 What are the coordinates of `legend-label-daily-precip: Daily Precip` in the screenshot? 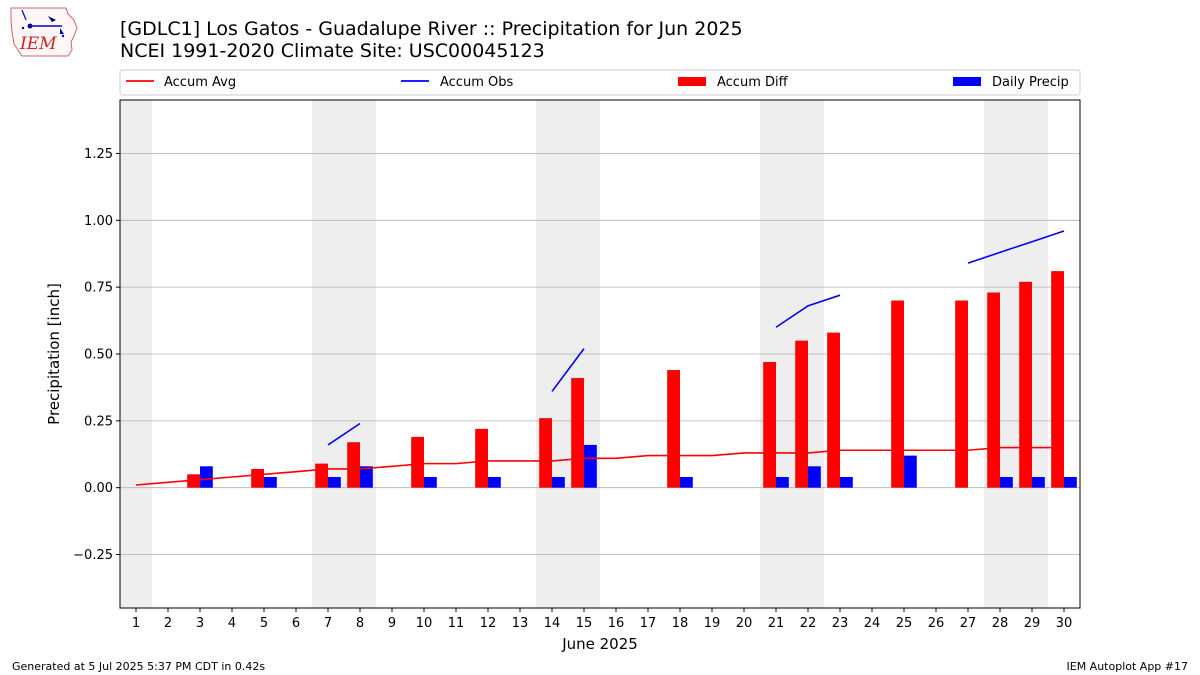 It's located at (1030, 82).